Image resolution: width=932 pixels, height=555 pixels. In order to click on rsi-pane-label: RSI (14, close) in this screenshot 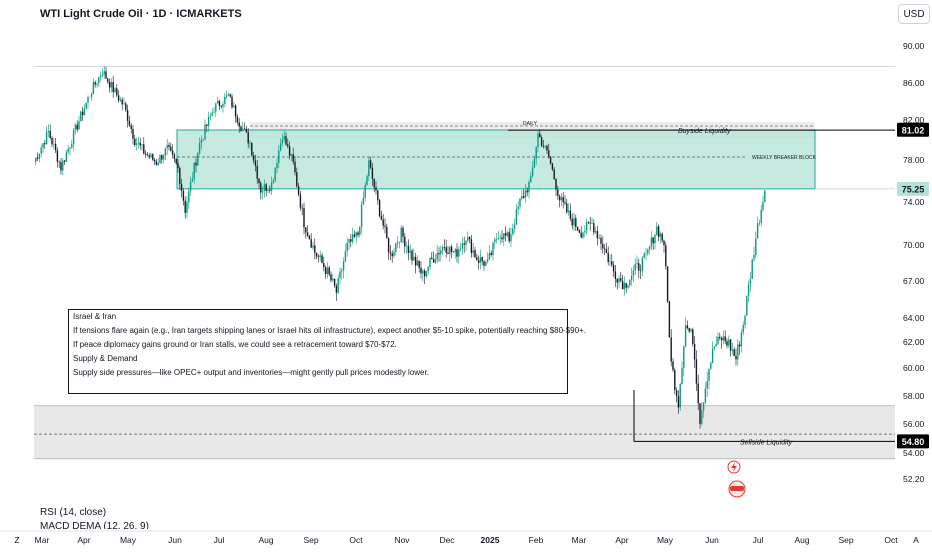, I will do `click(73, 512)`.